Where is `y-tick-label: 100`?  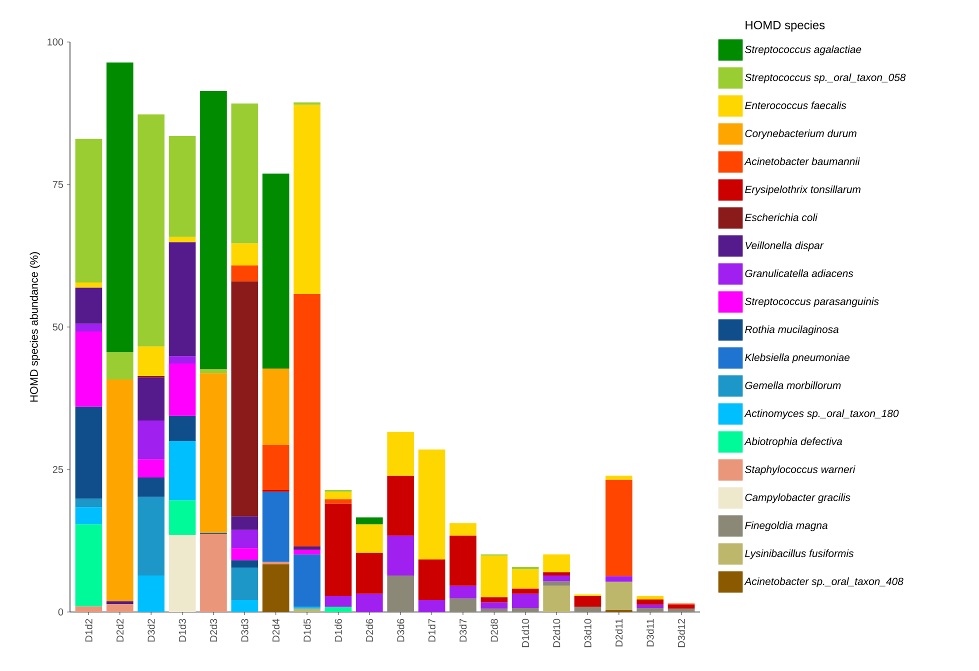 y-tick-label: 100 is located at coordinates (56, 42).